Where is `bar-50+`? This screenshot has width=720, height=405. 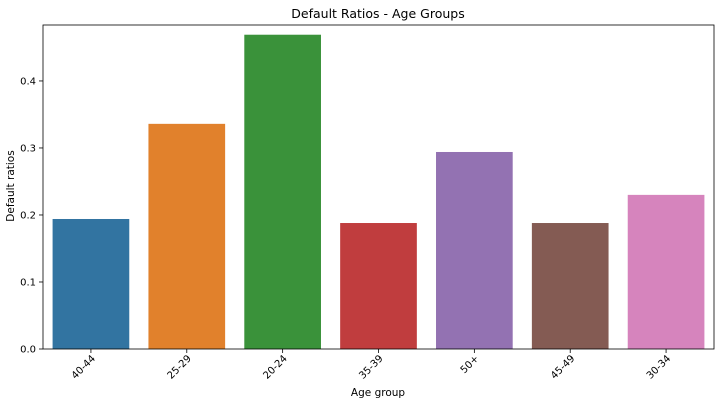 bar-50+ is located at coordinates (474, 250).